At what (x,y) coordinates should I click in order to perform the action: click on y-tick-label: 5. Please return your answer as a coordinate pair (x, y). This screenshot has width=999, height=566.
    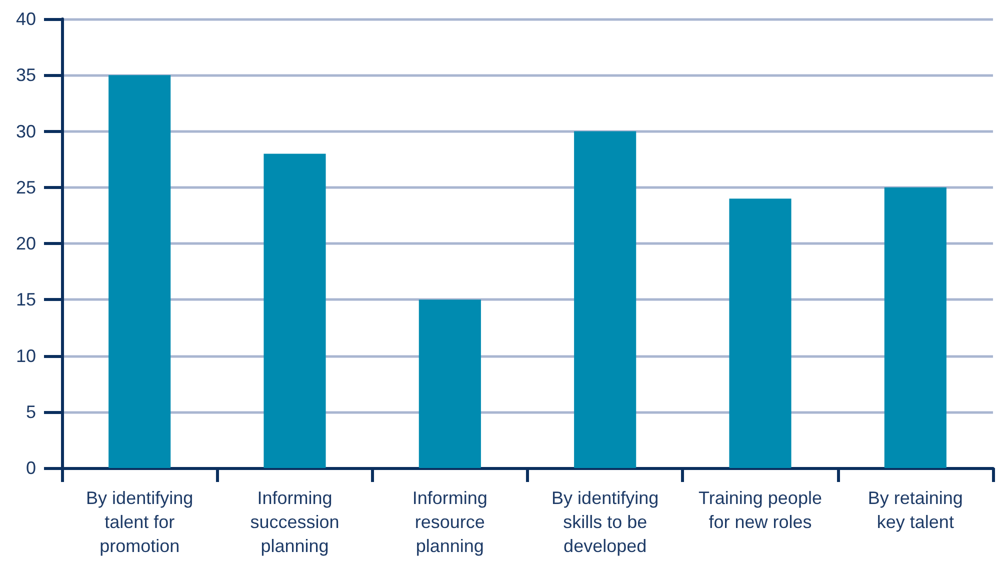
    Looking at the image, I should click on (31, 412).